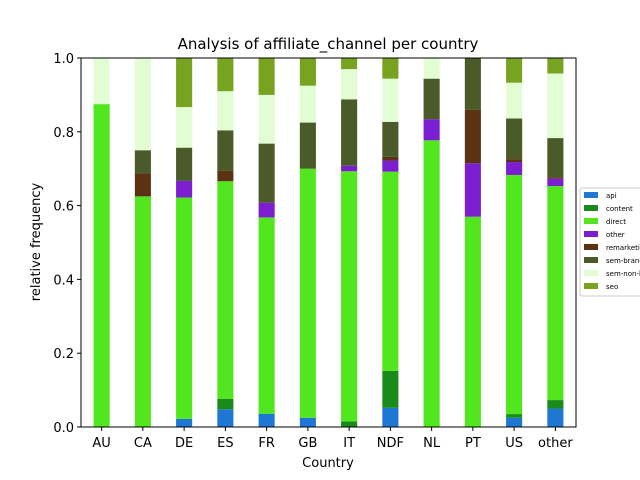 This screenshot has width=640, height=480. Describe the element at coordinates (514, 139) in the screenshot. I see `bar-US-sem-brand` at that location.